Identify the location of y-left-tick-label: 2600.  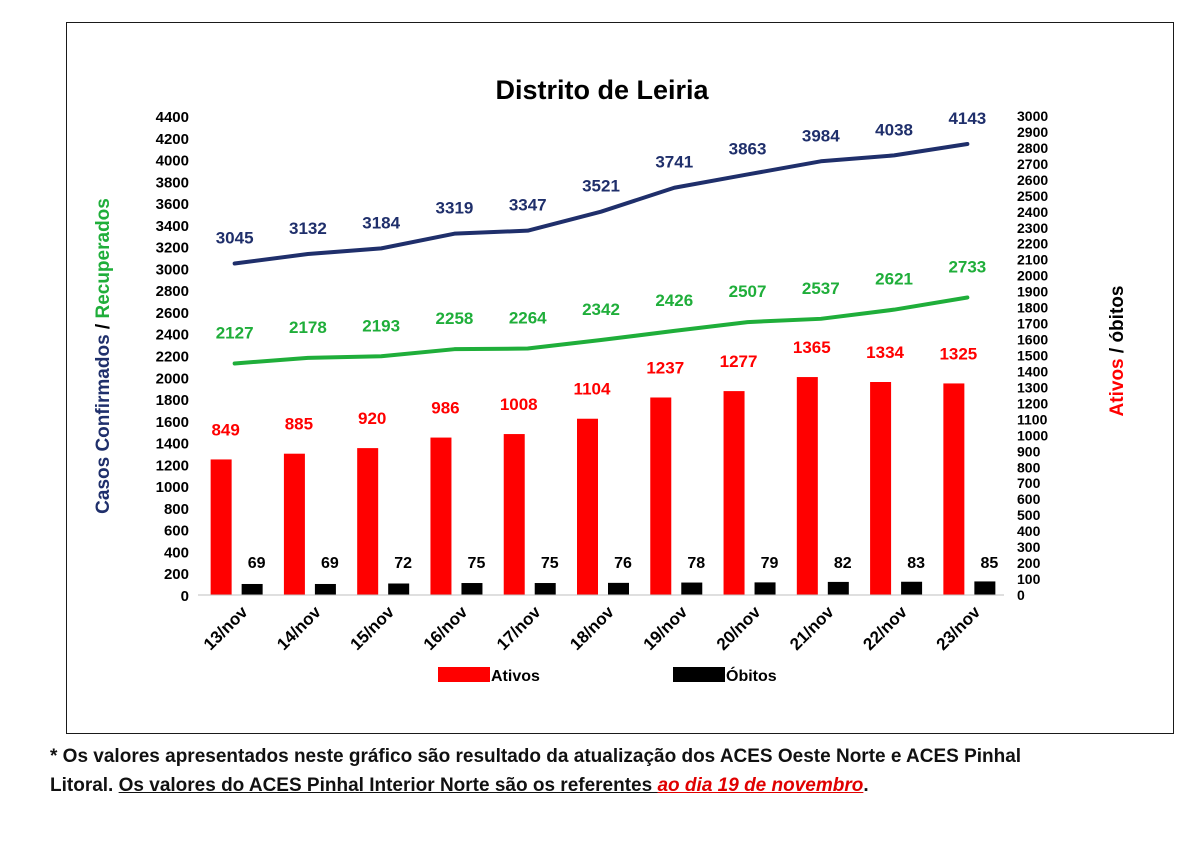
(172, 313).